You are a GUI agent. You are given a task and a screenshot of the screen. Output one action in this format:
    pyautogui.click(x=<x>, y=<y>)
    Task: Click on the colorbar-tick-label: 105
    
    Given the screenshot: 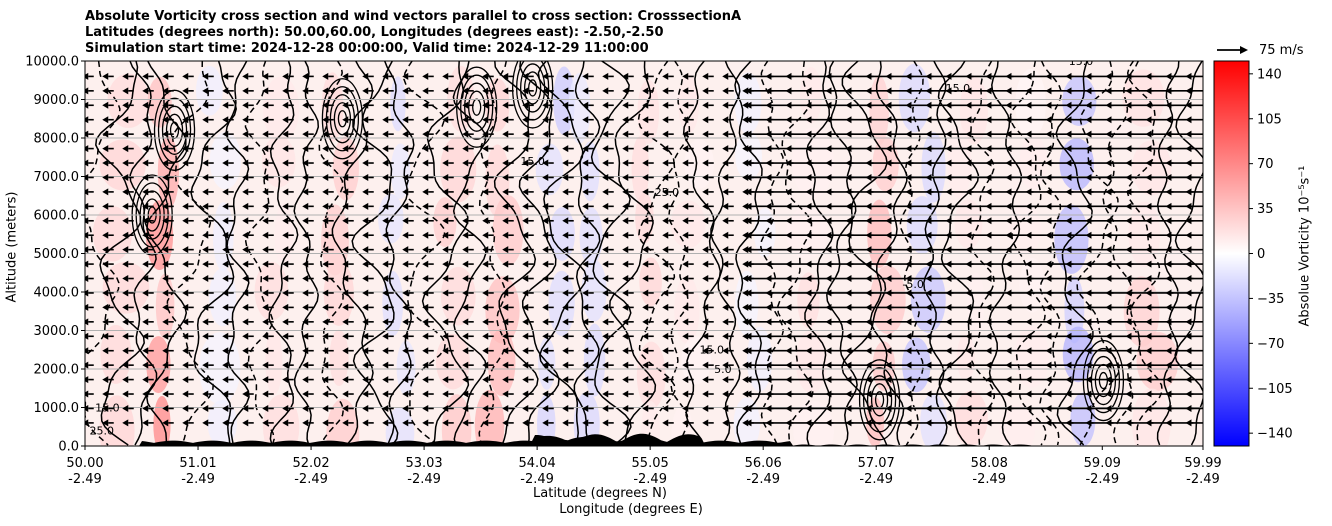 What is the action you would take?
    pyautogui.click(x=1269, y=119)
    